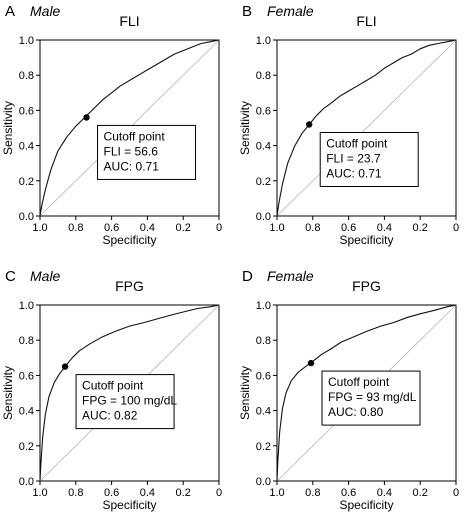  I want to click on panel-label: A, so click(10, 11).